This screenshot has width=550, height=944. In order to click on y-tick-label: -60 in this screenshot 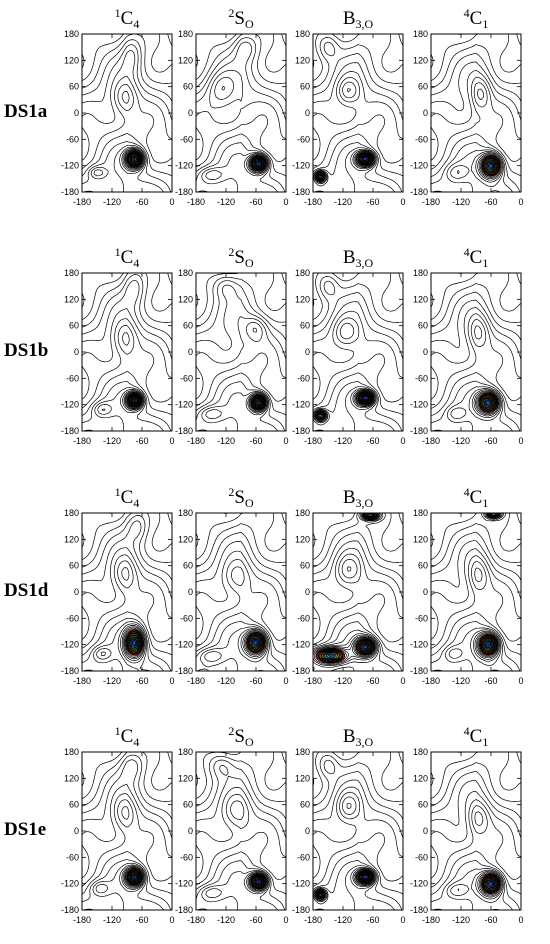, I will do `click(421, 857)`.